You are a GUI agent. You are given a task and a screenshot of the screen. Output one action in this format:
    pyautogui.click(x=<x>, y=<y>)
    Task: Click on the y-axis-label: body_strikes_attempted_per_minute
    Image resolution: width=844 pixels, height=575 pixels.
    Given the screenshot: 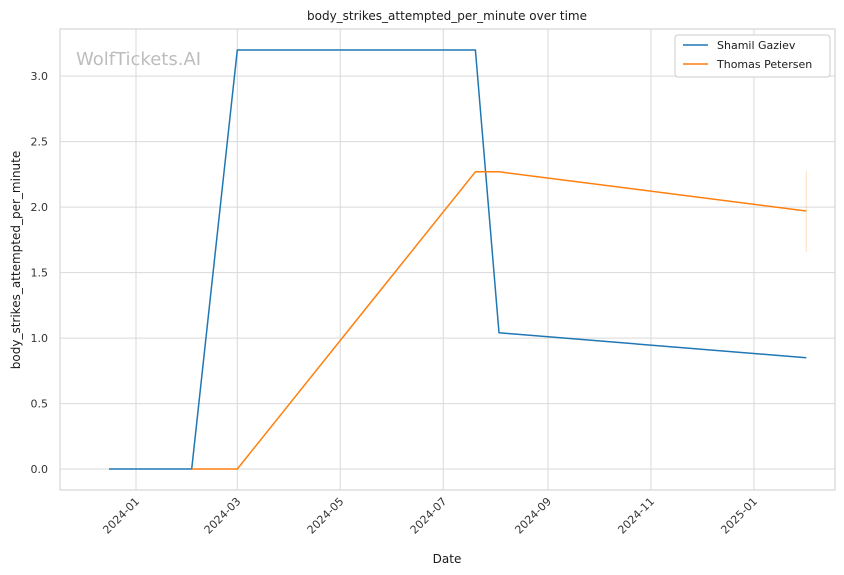 What is the action you would take?
    pyautogui.click(x=16, y=260)
    